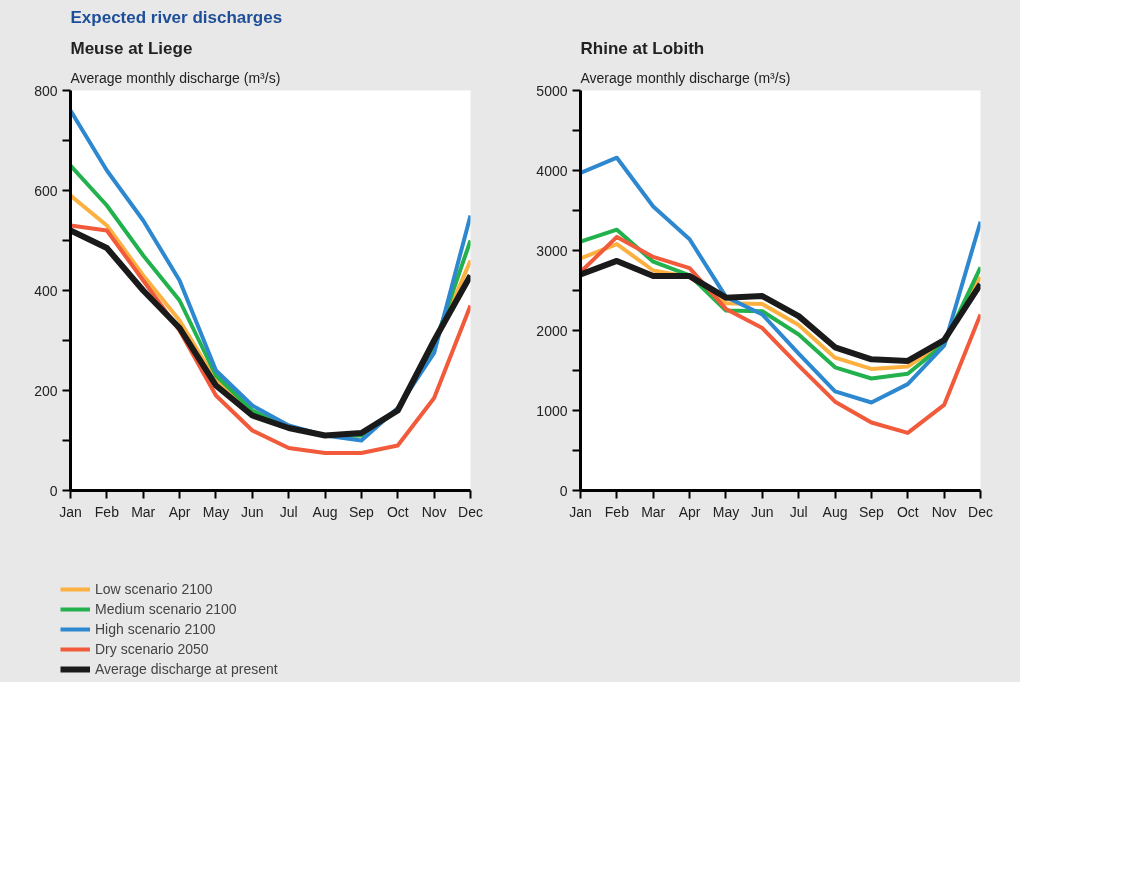 The height and width of the screenshot is (876, 1123). I want to click on text: Expected river discharges, so click(176, 17).